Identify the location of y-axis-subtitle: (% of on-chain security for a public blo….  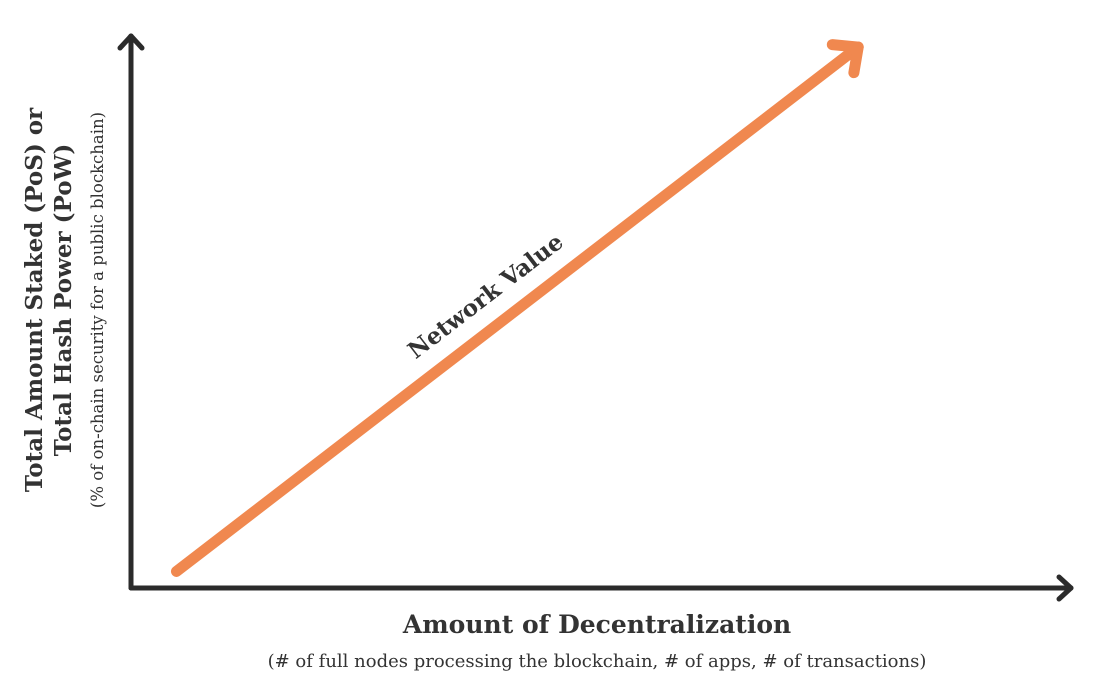
(97, 310).